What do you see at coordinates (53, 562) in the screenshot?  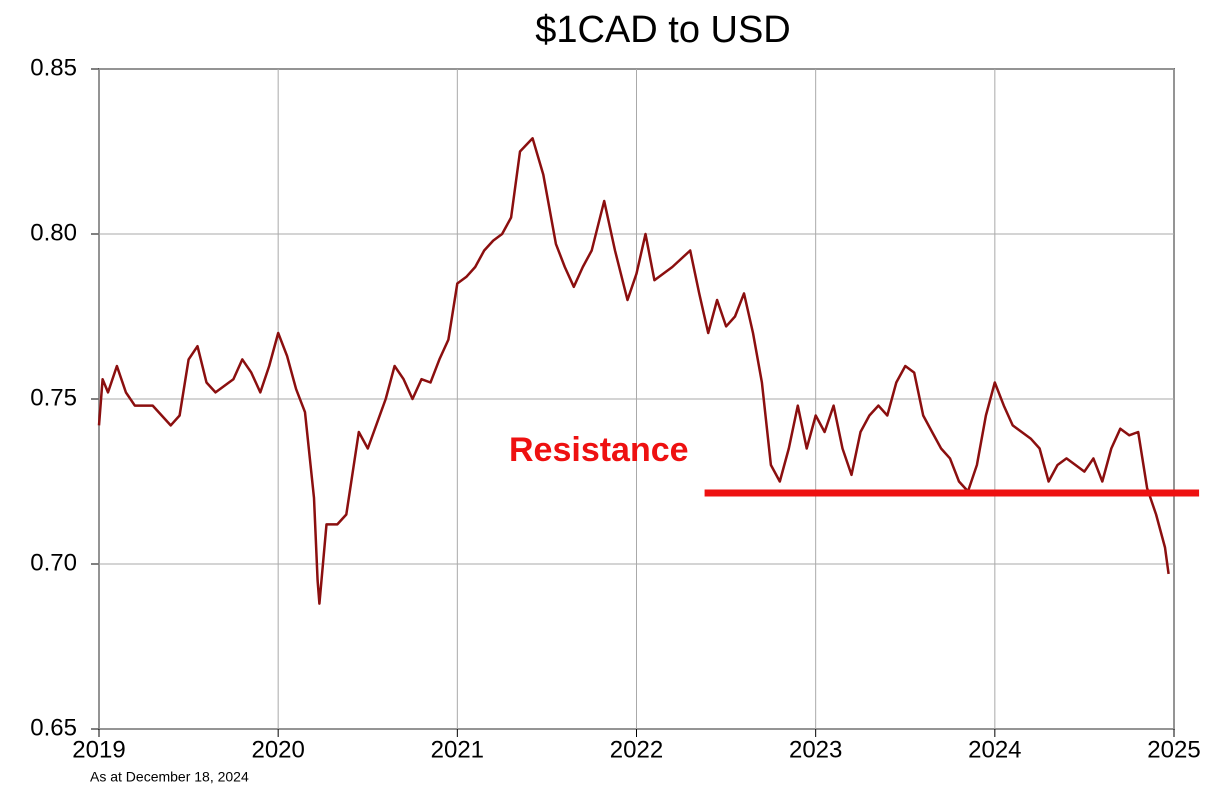 I see `y-tick-label: 0.70` at bounding box center [53, 562].